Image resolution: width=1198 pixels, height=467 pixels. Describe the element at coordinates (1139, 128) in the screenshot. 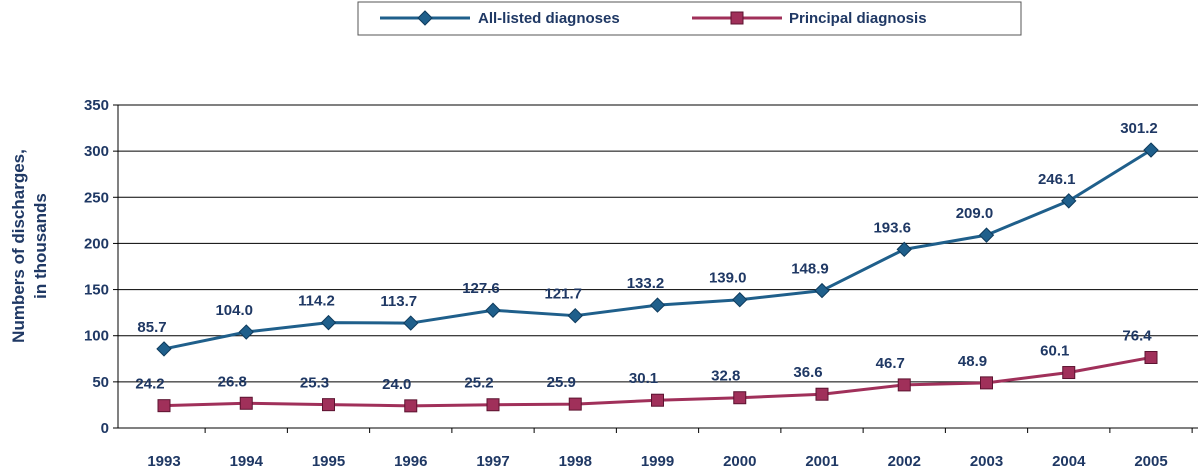

I see `data-label-all-listed: 301.2` at that location.